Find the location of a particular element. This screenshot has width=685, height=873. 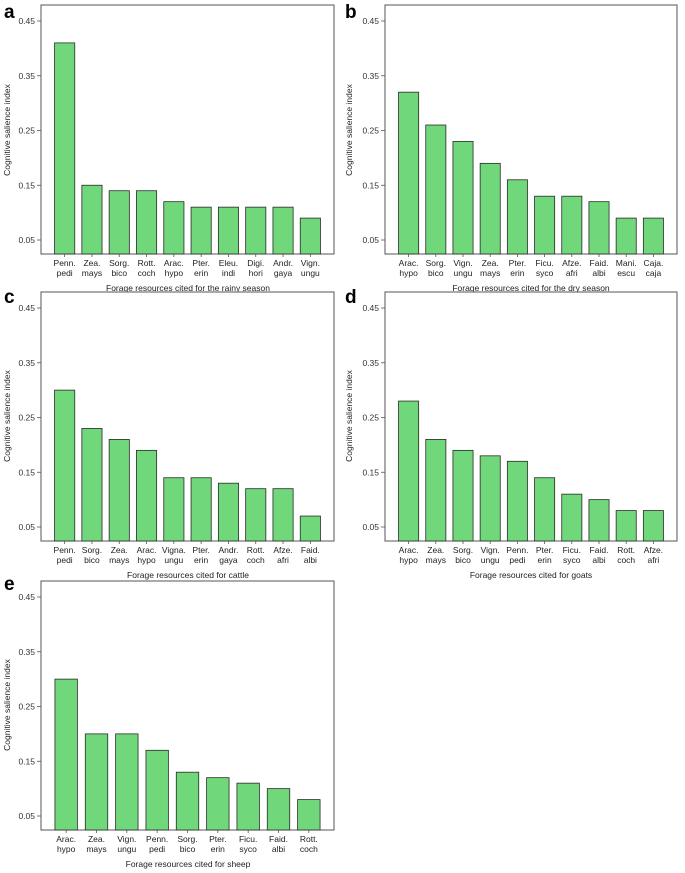

panel-letter: b is located at coordinates (351, 12).